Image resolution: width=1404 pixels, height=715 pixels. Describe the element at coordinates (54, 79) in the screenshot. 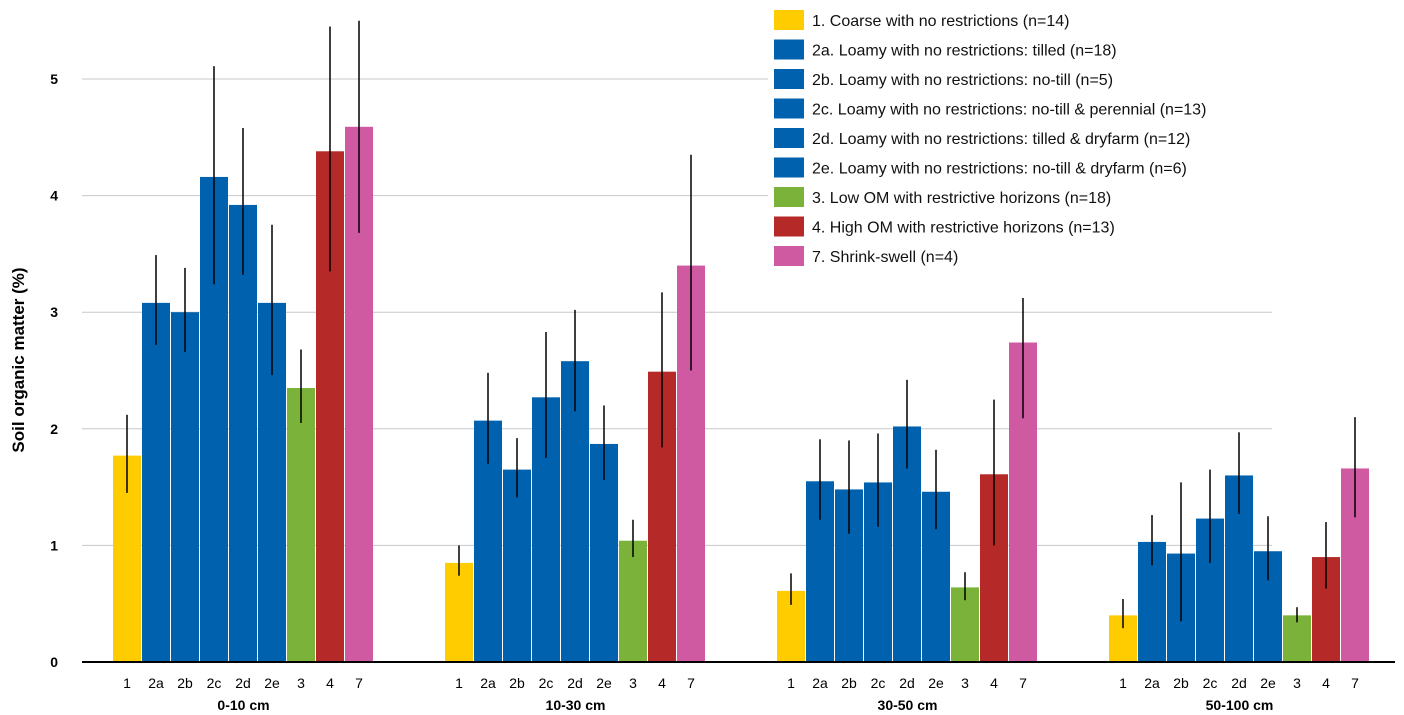

I see `y-tick-label: 5` at that location.